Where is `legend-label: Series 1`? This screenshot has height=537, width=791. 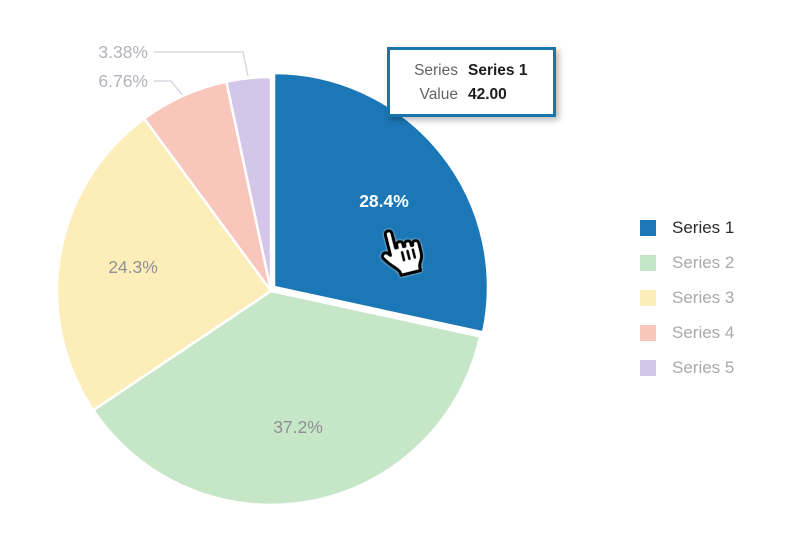
legend-label: Series 1 is located at coordinates (703, 227).